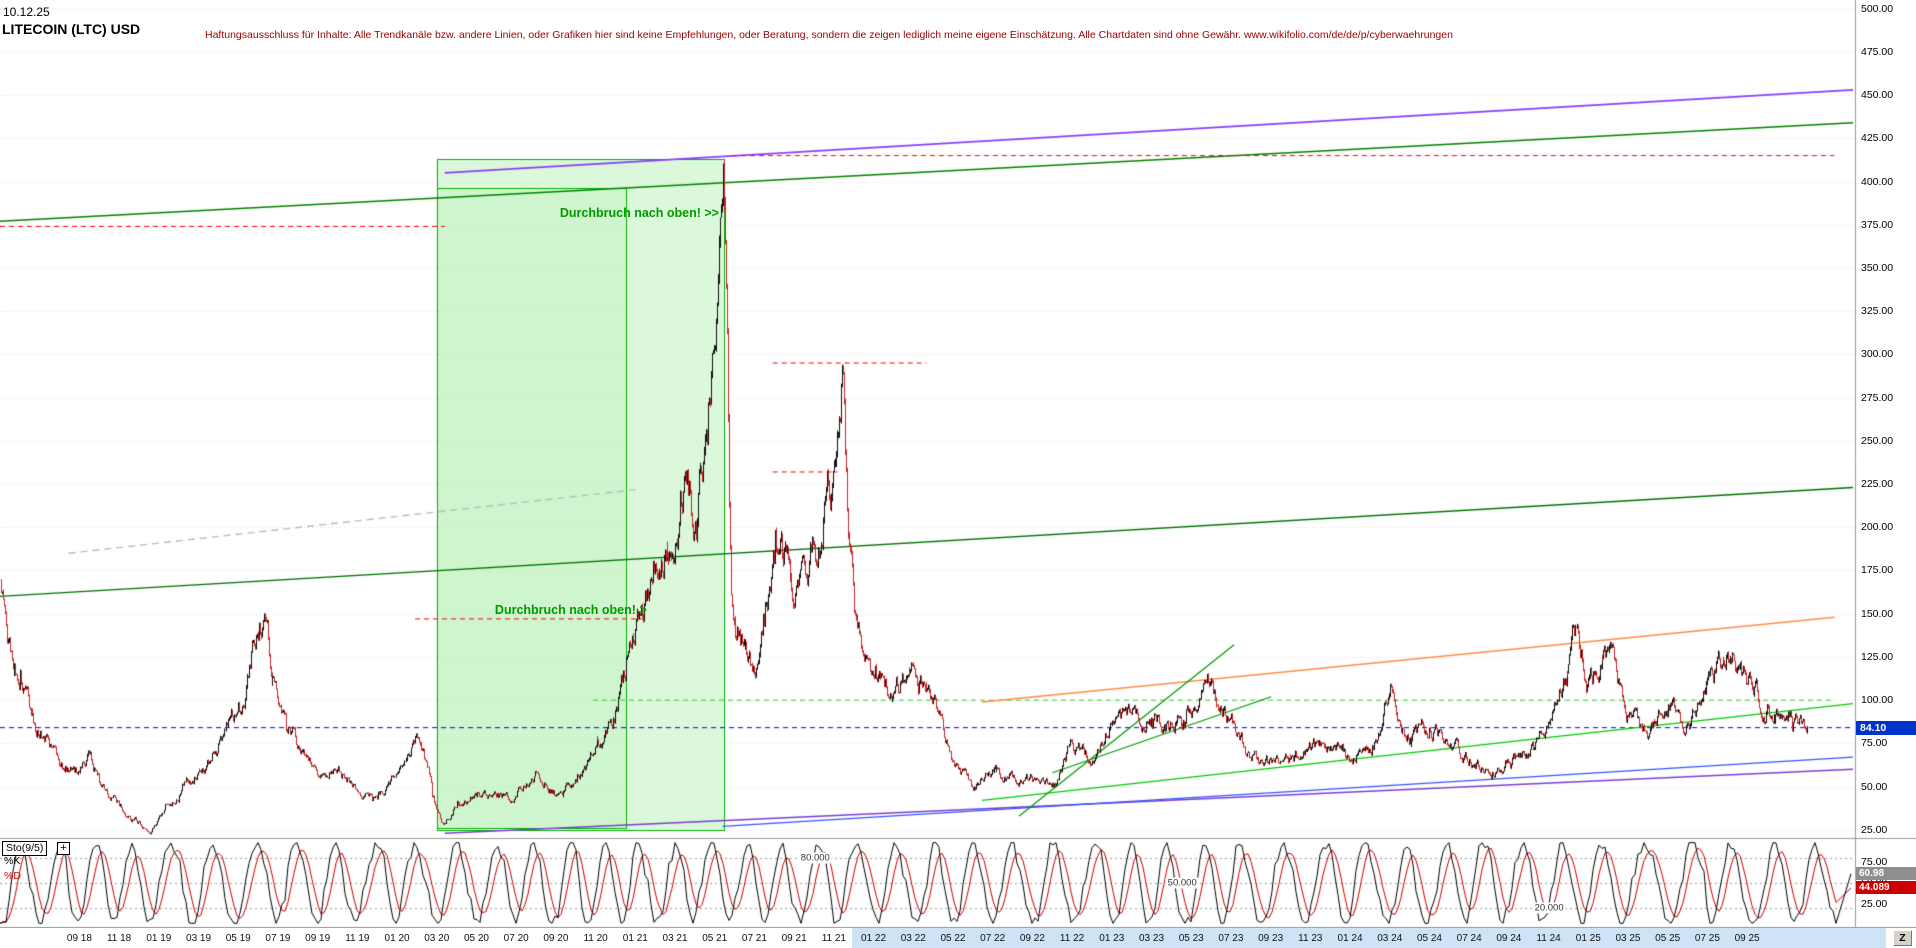 The image size is (1916, 948). Describe the element at coordinates (715, 938) in the screenshot. I see `time-axis-label: 05 21` at that location.